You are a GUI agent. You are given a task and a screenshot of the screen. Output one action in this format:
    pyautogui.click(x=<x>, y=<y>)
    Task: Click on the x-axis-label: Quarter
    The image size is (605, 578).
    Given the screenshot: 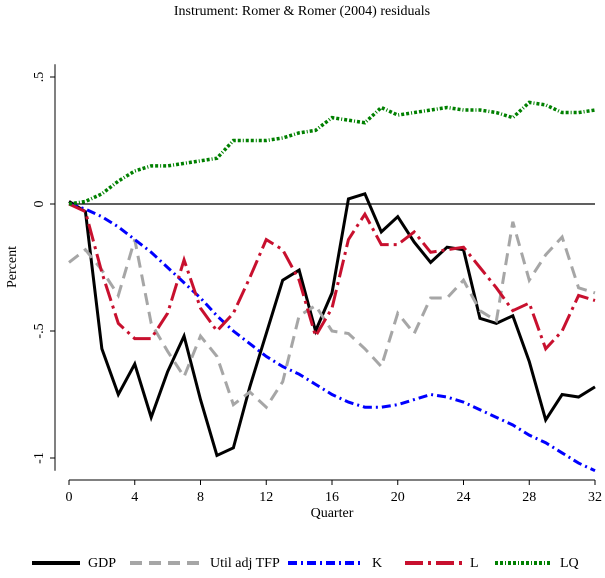 What is the action you would take?
    pyautogui.click(x=332, y=513)
    